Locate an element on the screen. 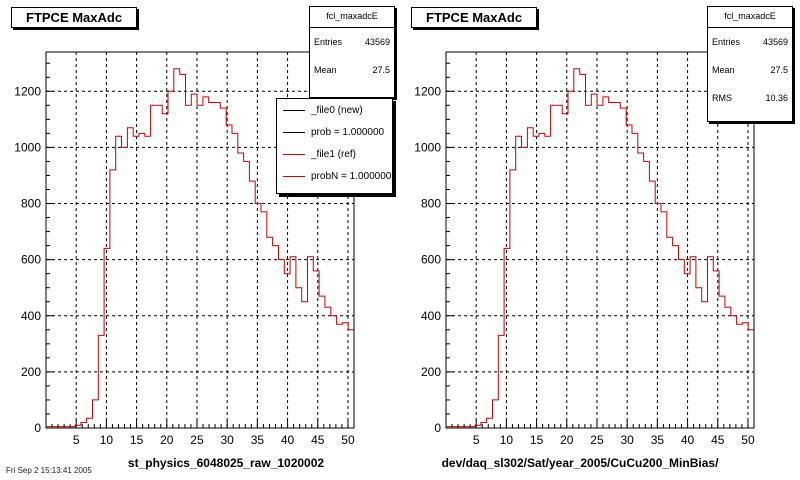 This screenshot has height=480, width=800. panel2-x-tick-label: 45 is located at coordinates (718, 440).